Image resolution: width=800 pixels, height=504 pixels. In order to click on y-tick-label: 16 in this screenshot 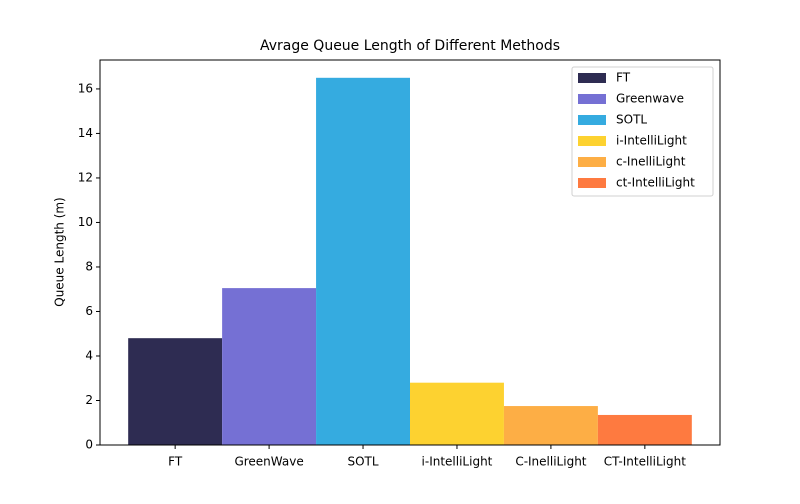, I will do `click(85, 88)`.